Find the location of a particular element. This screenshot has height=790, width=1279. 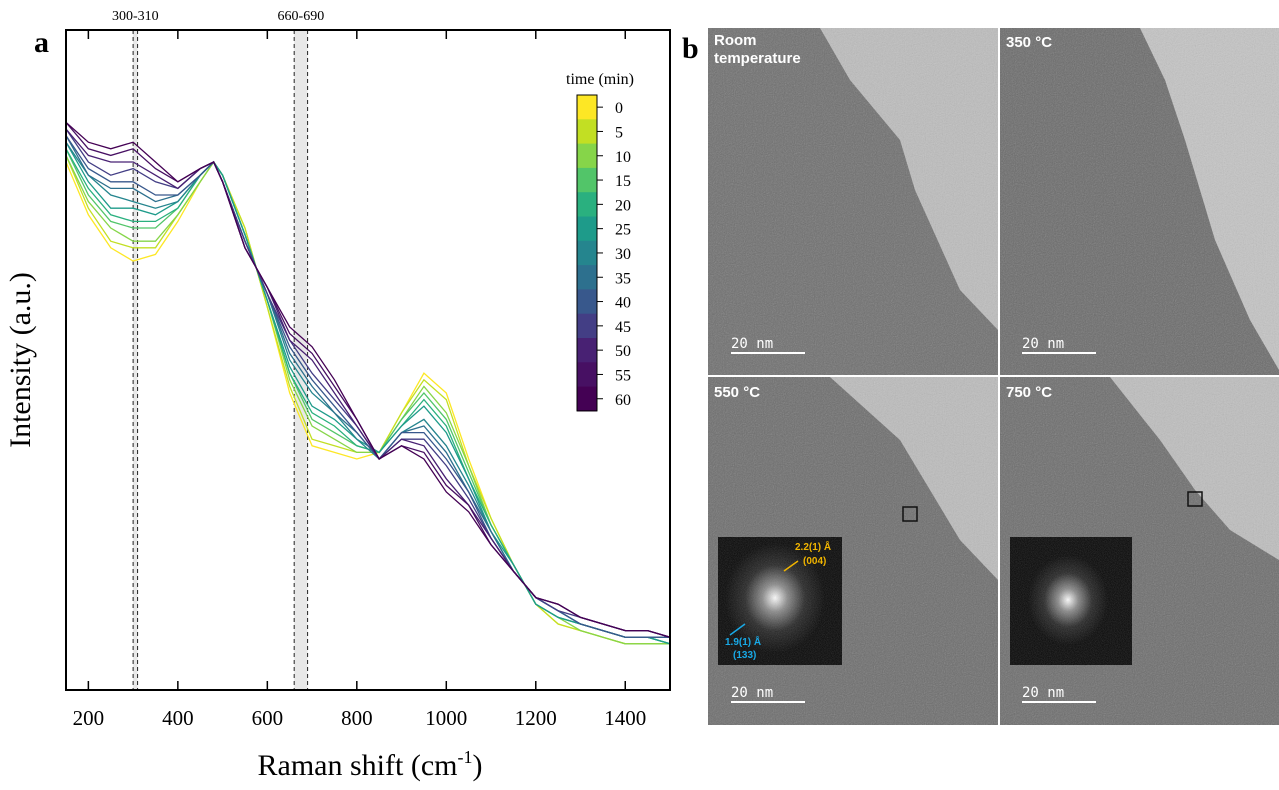

tem-image: Room temperature 20 nm is located at coordinates (853, 201).